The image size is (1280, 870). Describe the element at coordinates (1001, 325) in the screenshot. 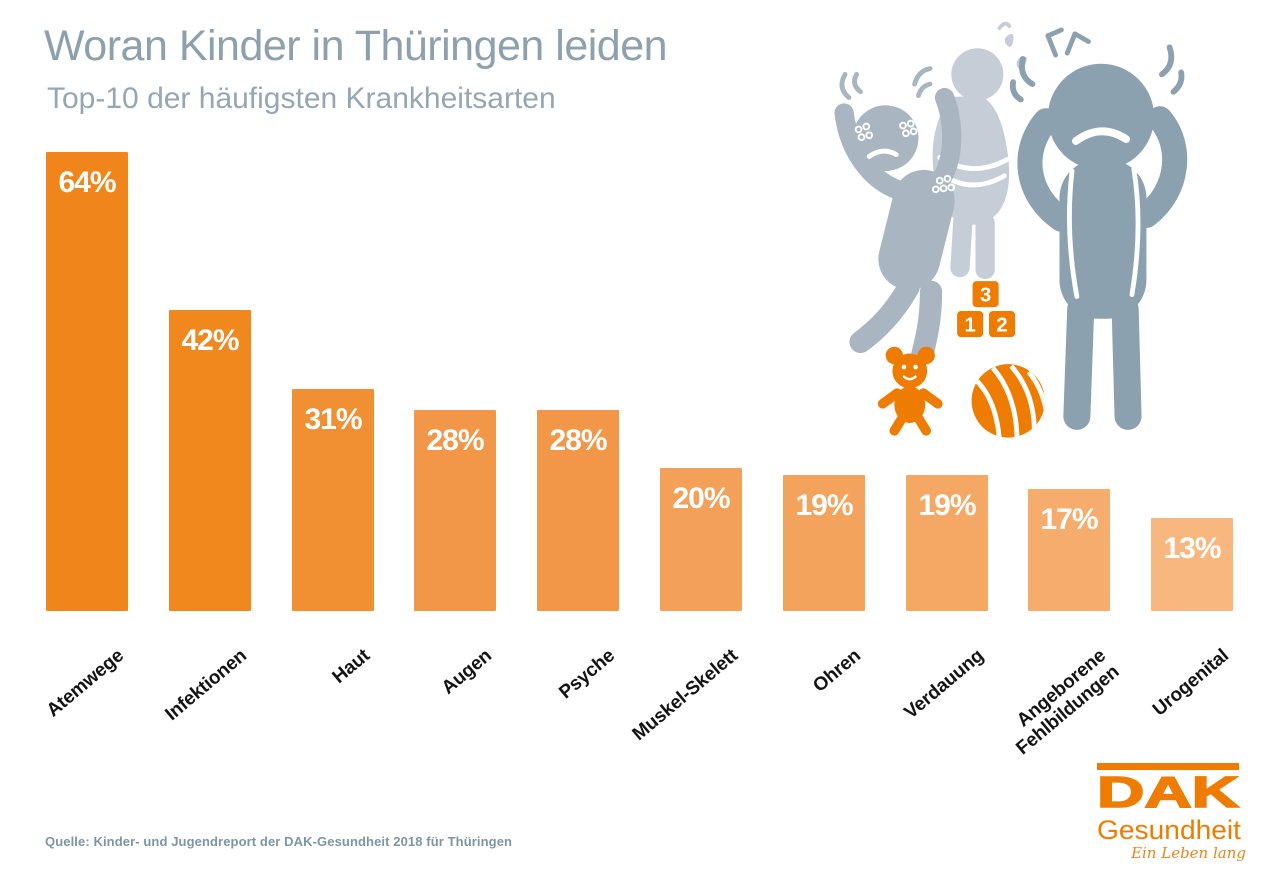

I see `block-number-2: 2` at that location.